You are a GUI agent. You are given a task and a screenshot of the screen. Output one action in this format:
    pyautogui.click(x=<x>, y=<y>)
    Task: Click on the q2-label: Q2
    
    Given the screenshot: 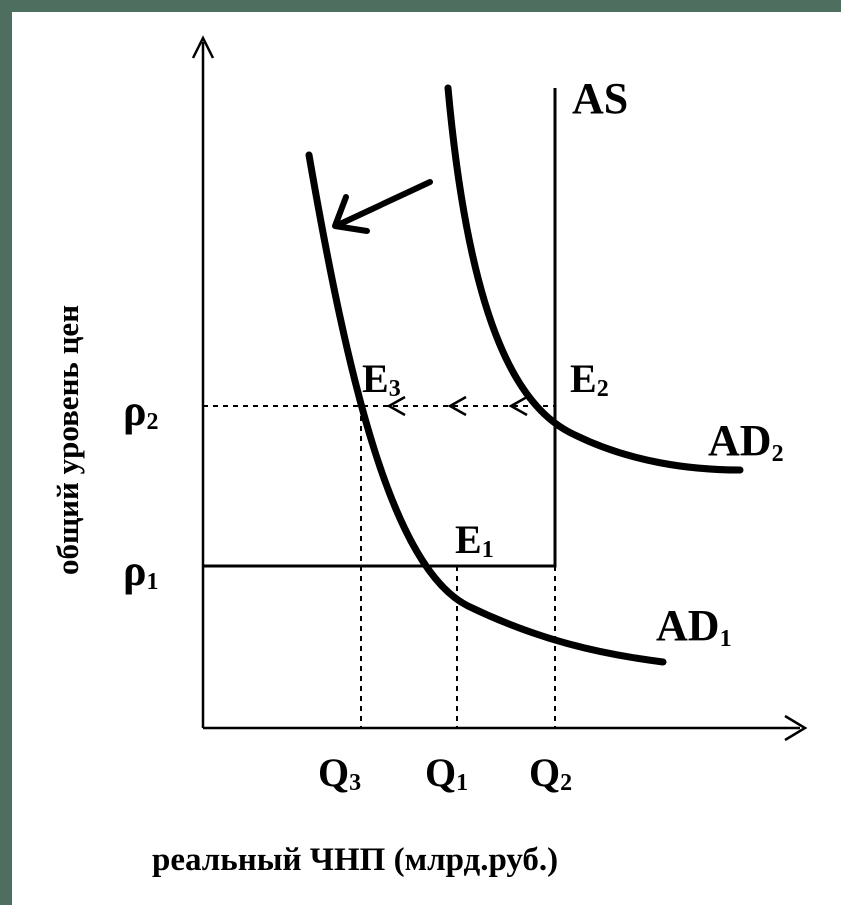 What is the action you would take?
    pyautogui.click(x=550, y=773)
    